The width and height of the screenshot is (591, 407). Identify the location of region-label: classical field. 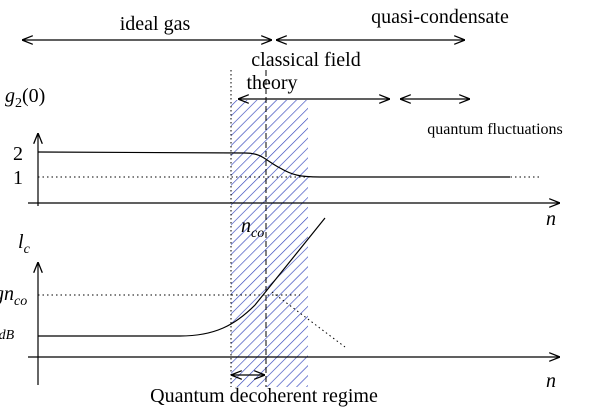
(305, 60).